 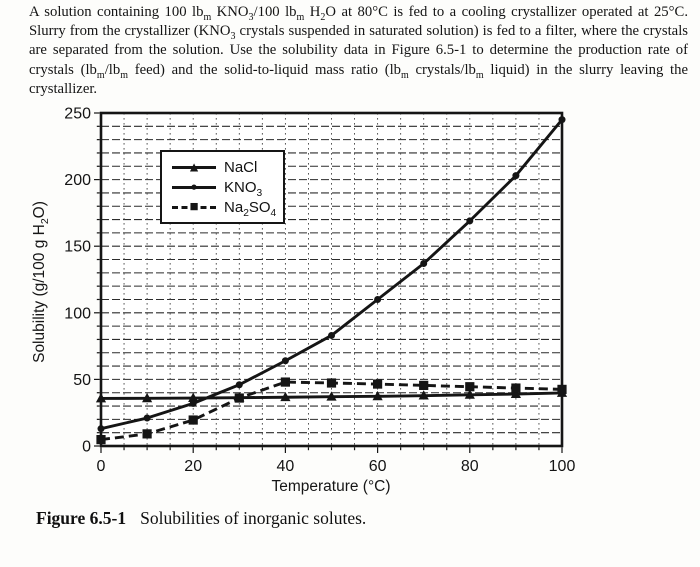 What do you see at coordinates (82, 380) in the screenshot?
I see `y-tick-label: 50` at bounding box center [82, 380].